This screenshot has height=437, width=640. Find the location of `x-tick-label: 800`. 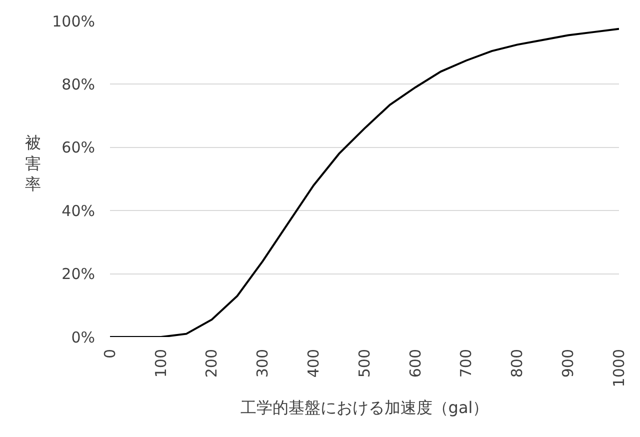

x-tick-label: 800 is located at coordinates (517, 363).